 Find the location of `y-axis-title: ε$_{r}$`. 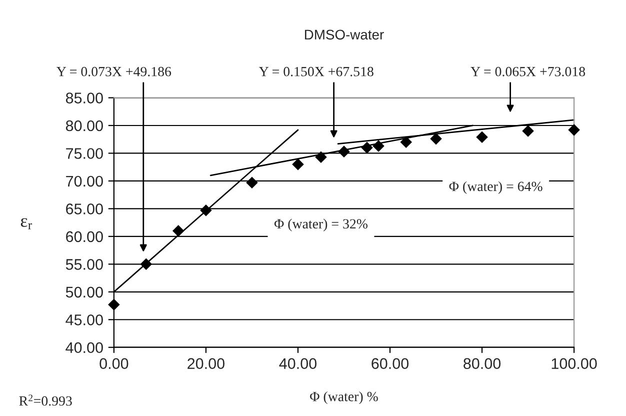

y-axis-title: ε$_{r}$ is located at coordinates (26, 224).